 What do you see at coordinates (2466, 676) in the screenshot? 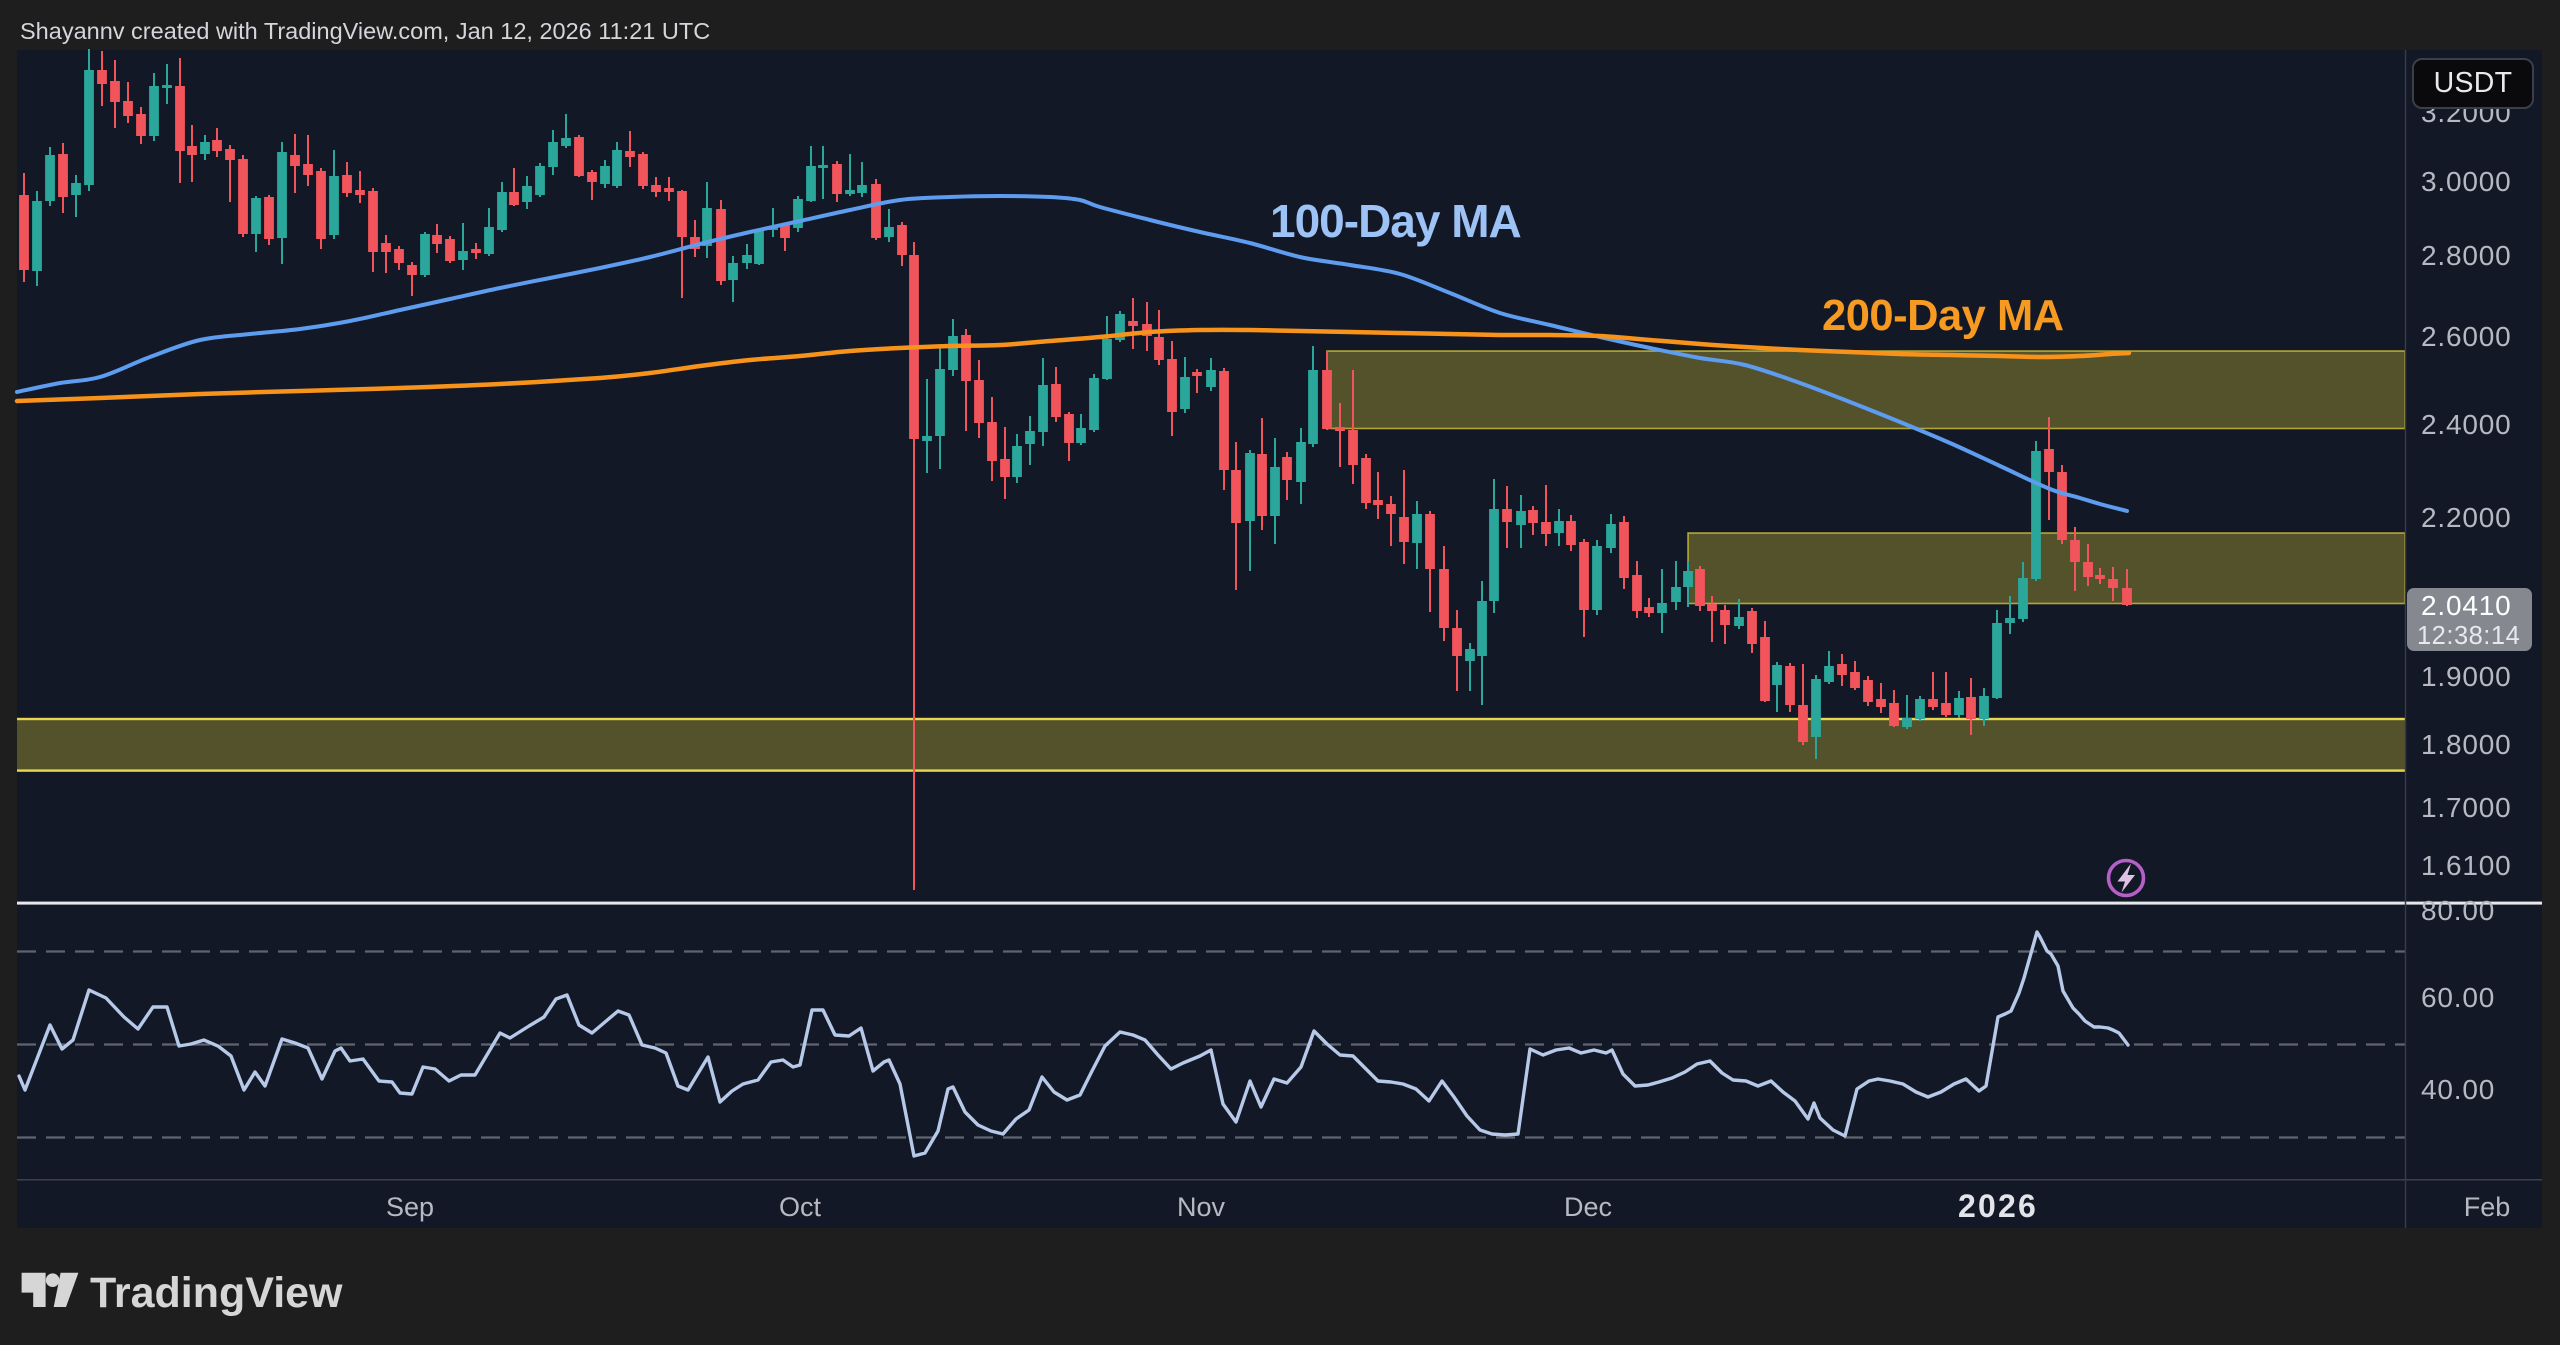
I see `svg-text: 1.9000` at bounding box center [2466, 676].